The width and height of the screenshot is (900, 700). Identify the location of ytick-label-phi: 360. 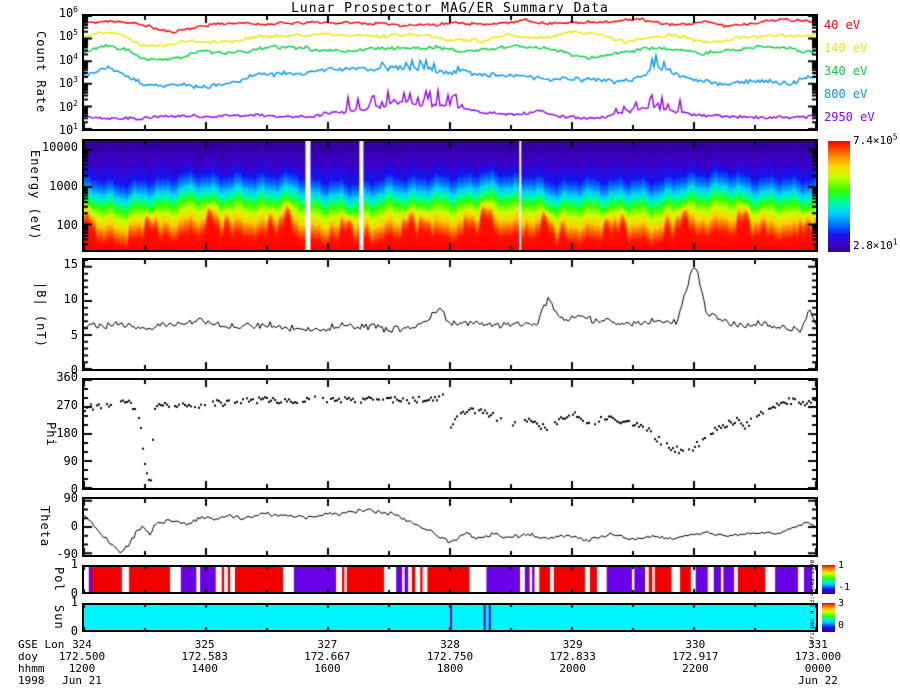
(67, 377).